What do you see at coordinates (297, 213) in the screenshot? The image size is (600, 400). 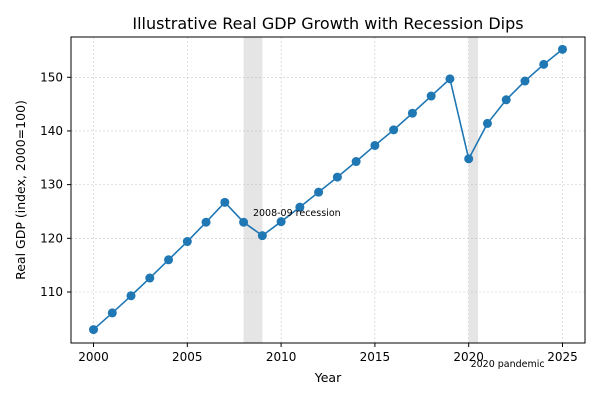 I see `annotation-0: 2008-09 recession` at bounding box center [297, 213].